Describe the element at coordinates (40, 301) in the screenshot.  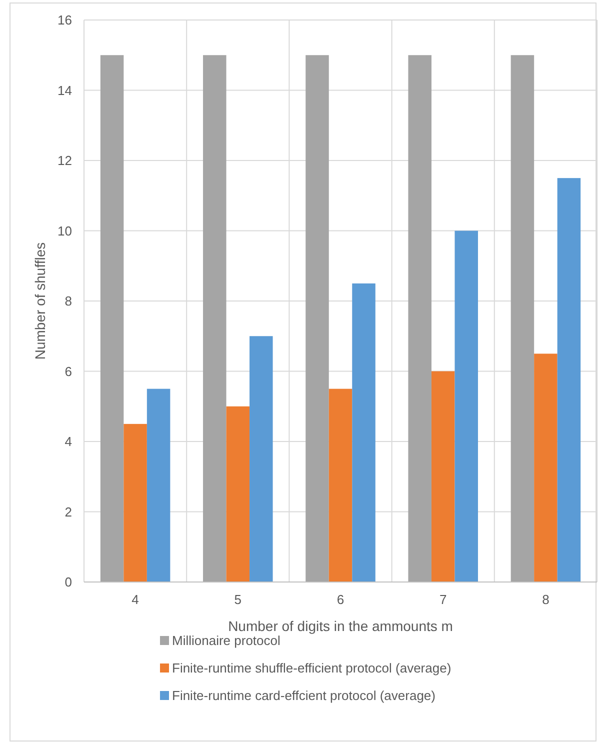
I see `y-axis-title: Number of shuffles` at that location.